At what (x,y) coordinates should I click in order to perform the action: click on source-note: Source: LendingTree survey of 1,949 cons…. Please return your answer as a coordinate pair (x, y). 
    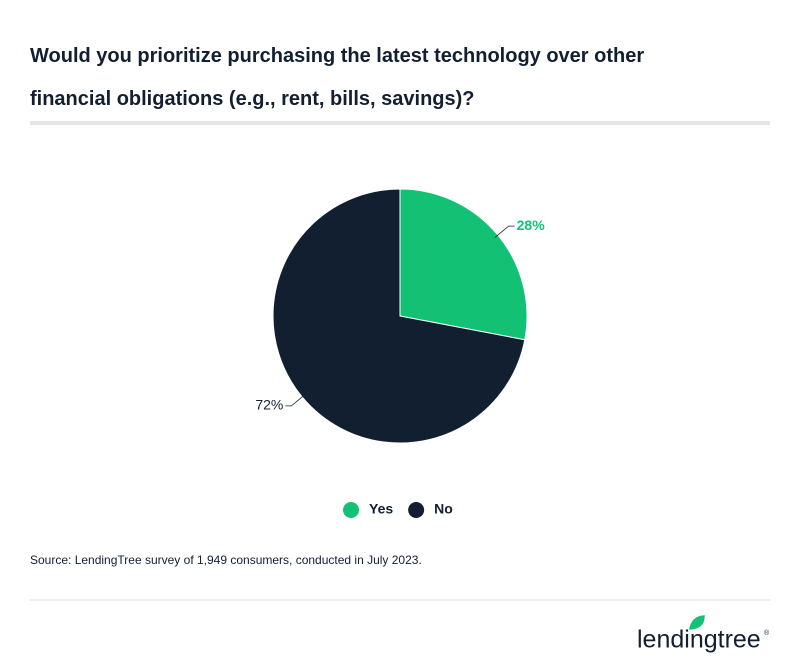
    Looking at the image, I should click on (226, 560).